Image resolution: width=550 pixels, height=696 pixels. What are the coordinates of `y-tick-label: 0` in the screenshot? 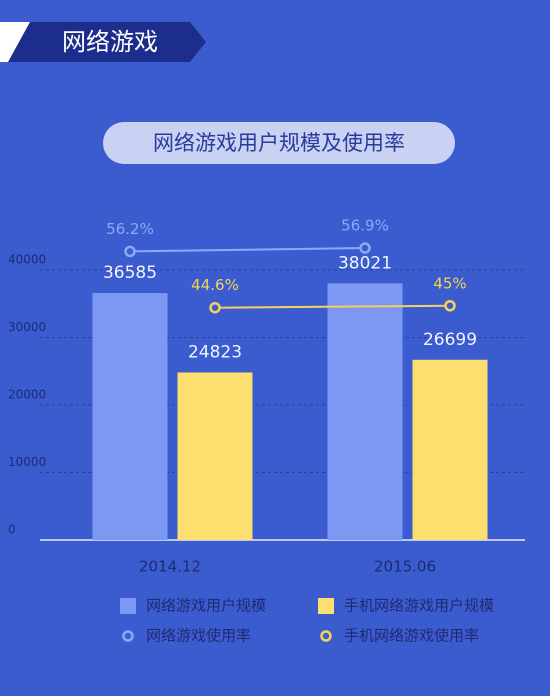 It's located at (12, 530).